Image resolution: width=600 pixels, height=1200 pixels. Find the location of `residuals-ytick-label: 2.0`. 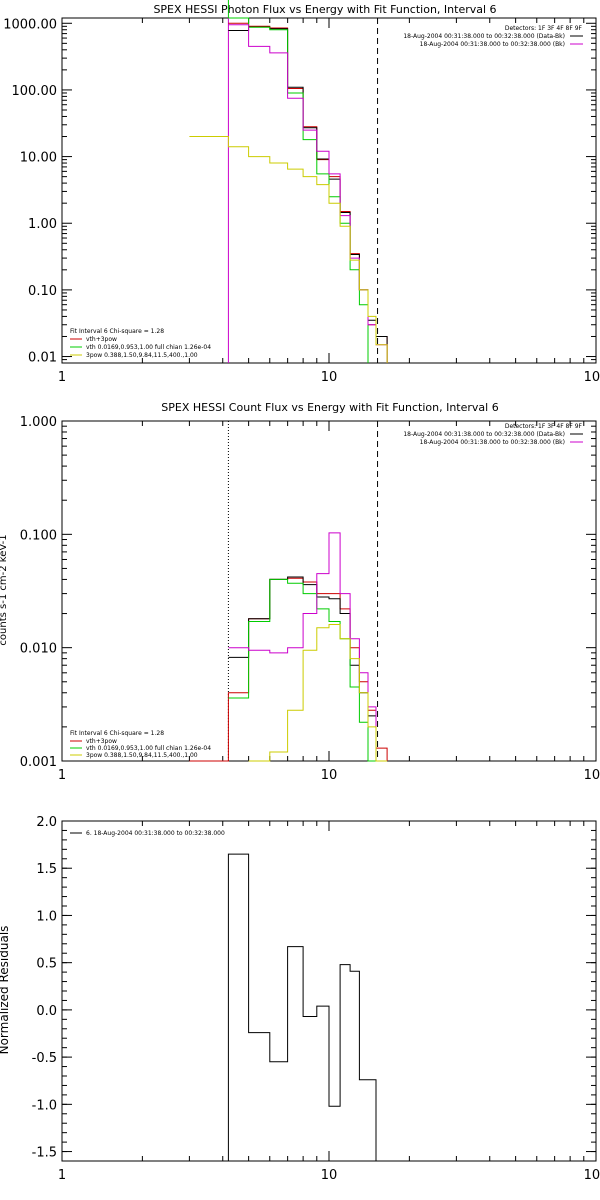

residuals-ytick-label: 2.0 is located at coordinates (46, 822).